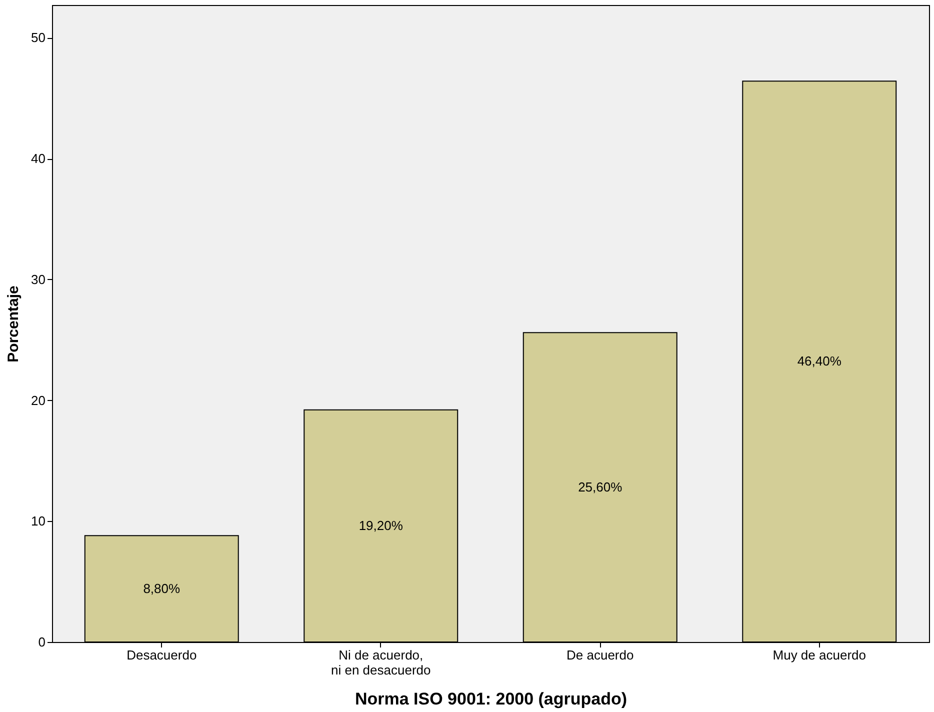  What do you see at coordinates (38, 158) in the screenshot?
I see `y-tick-label: 40` at bounding box center [38, 158].